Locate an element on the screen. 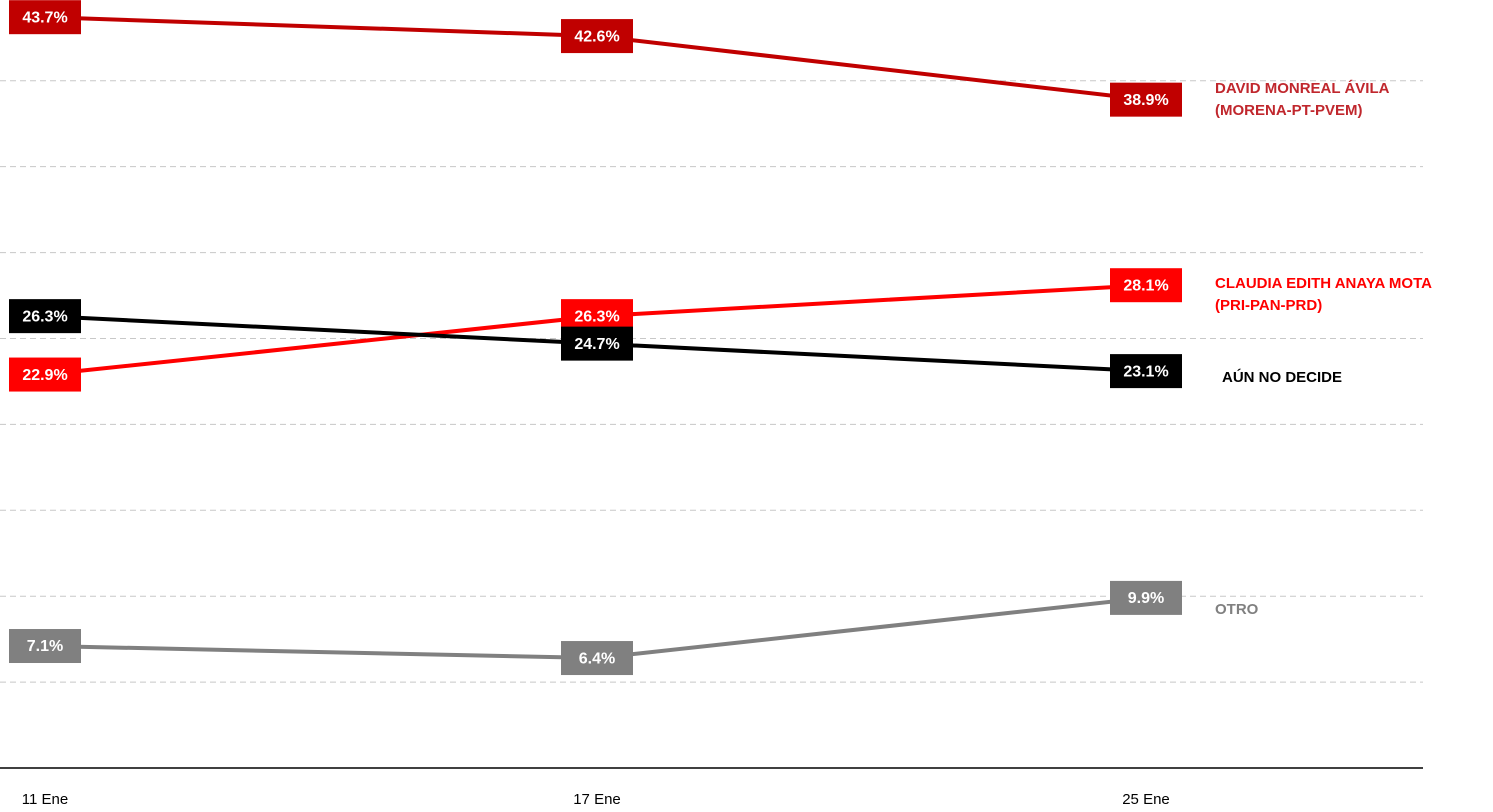 Image resolution: width=1493 pixels, height=812 pixels. legend-entry: OTRO is located at coordinates (1237, 609).